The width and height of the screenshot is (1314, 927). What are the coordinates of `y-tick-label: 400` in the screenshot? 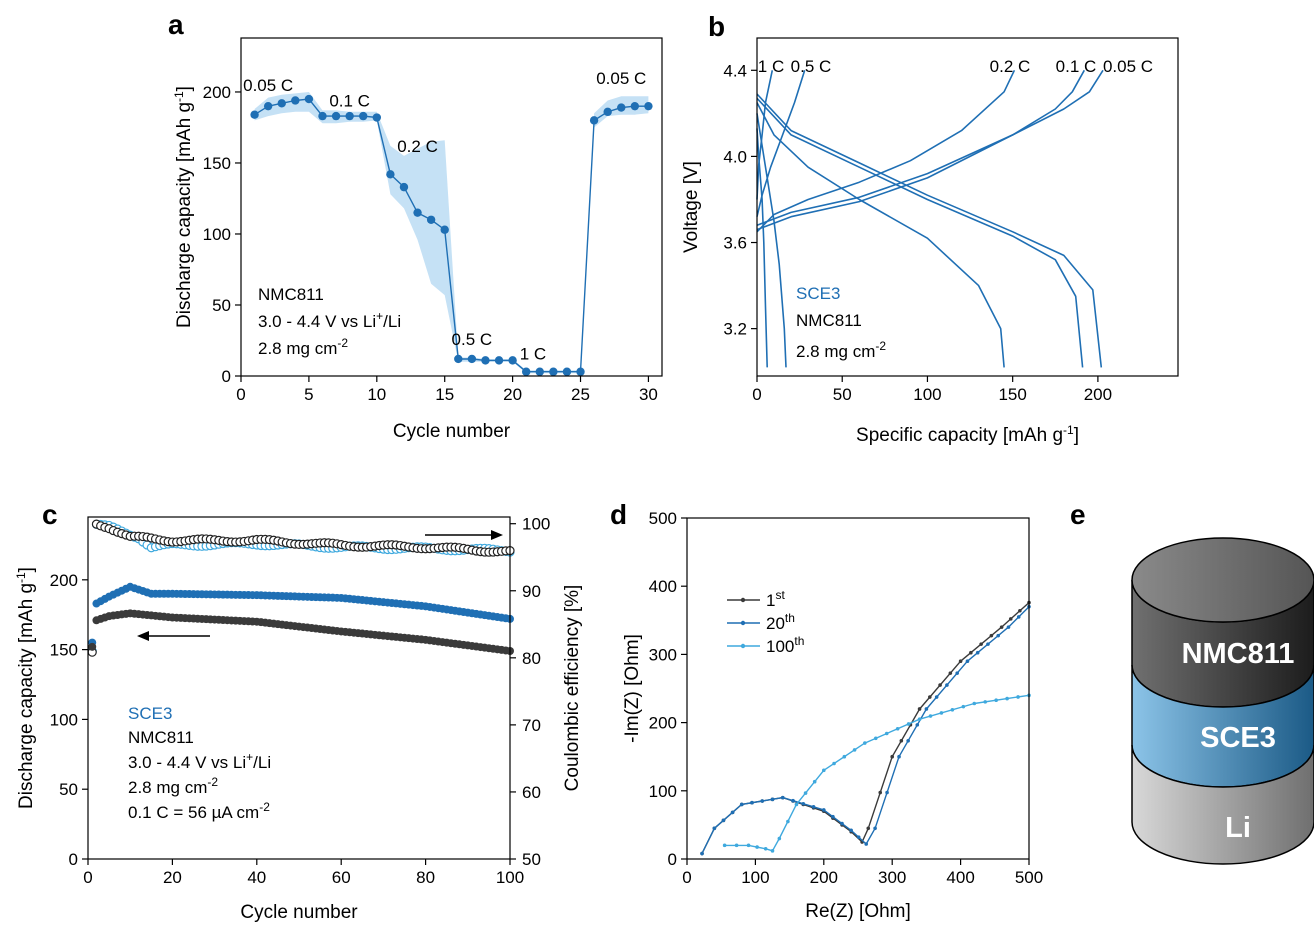 It's located at (663, 586).